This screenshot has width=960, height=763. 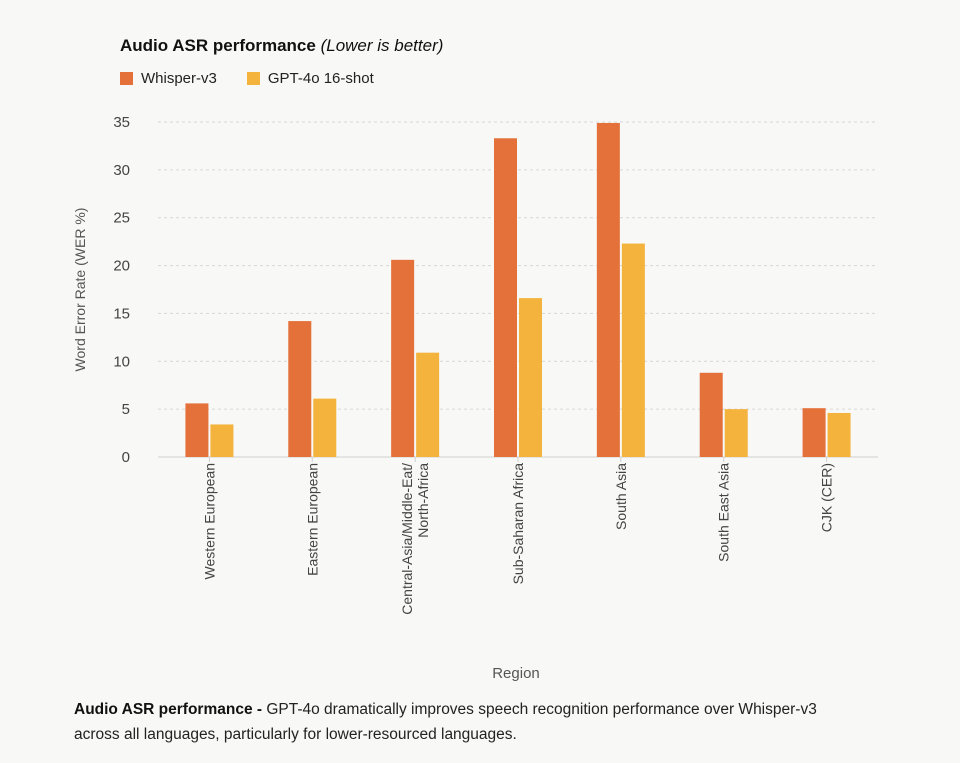 I want to click on legend-label-gpt4o: GPT-4o 16-shot, so click(x=320, y=78).